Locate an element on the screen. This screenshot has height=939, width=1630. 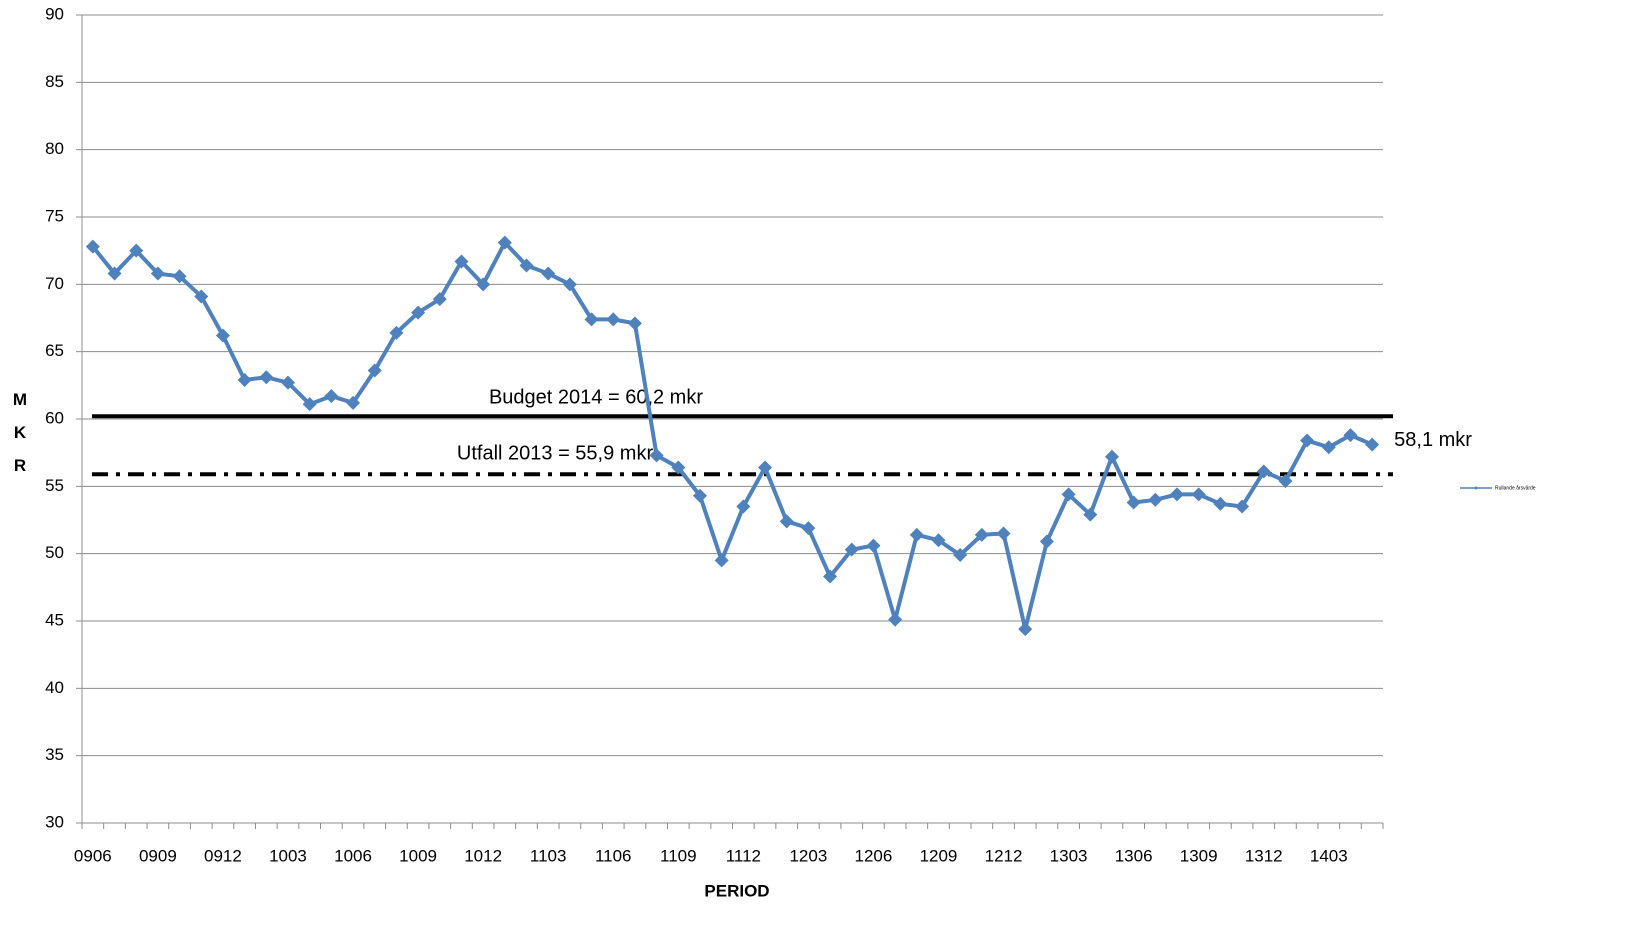
x-tick-label: 0909 is located at coordinates (158, 855).